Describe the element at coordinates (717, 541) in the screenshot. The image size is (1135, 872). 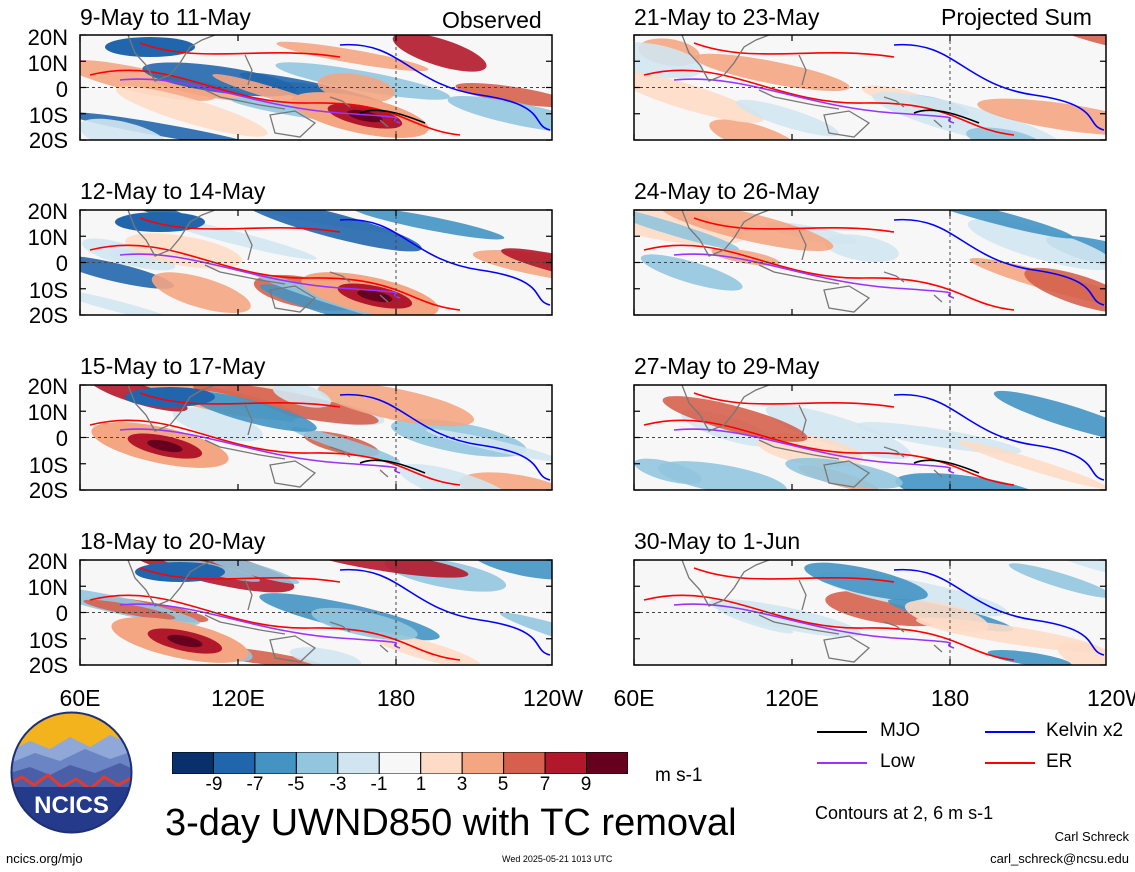
I see `panel-title-8: 30-May to 1-Jun` at that location.